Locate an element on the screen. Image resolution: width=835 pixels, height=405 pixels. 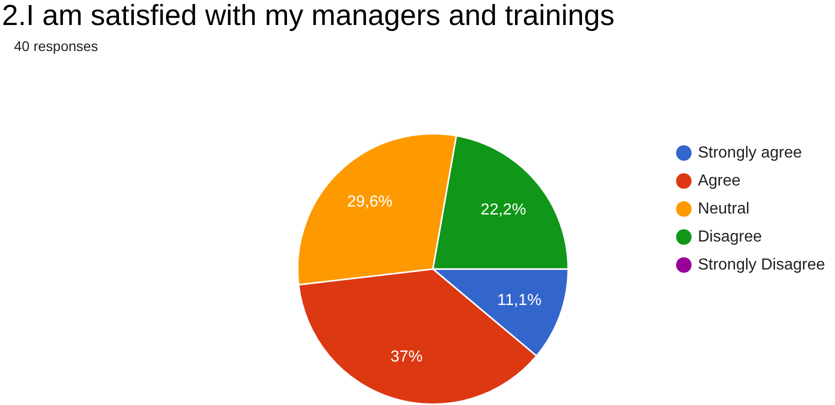
legend-label: Strongly Disagree is located at coordinates (762, 265).